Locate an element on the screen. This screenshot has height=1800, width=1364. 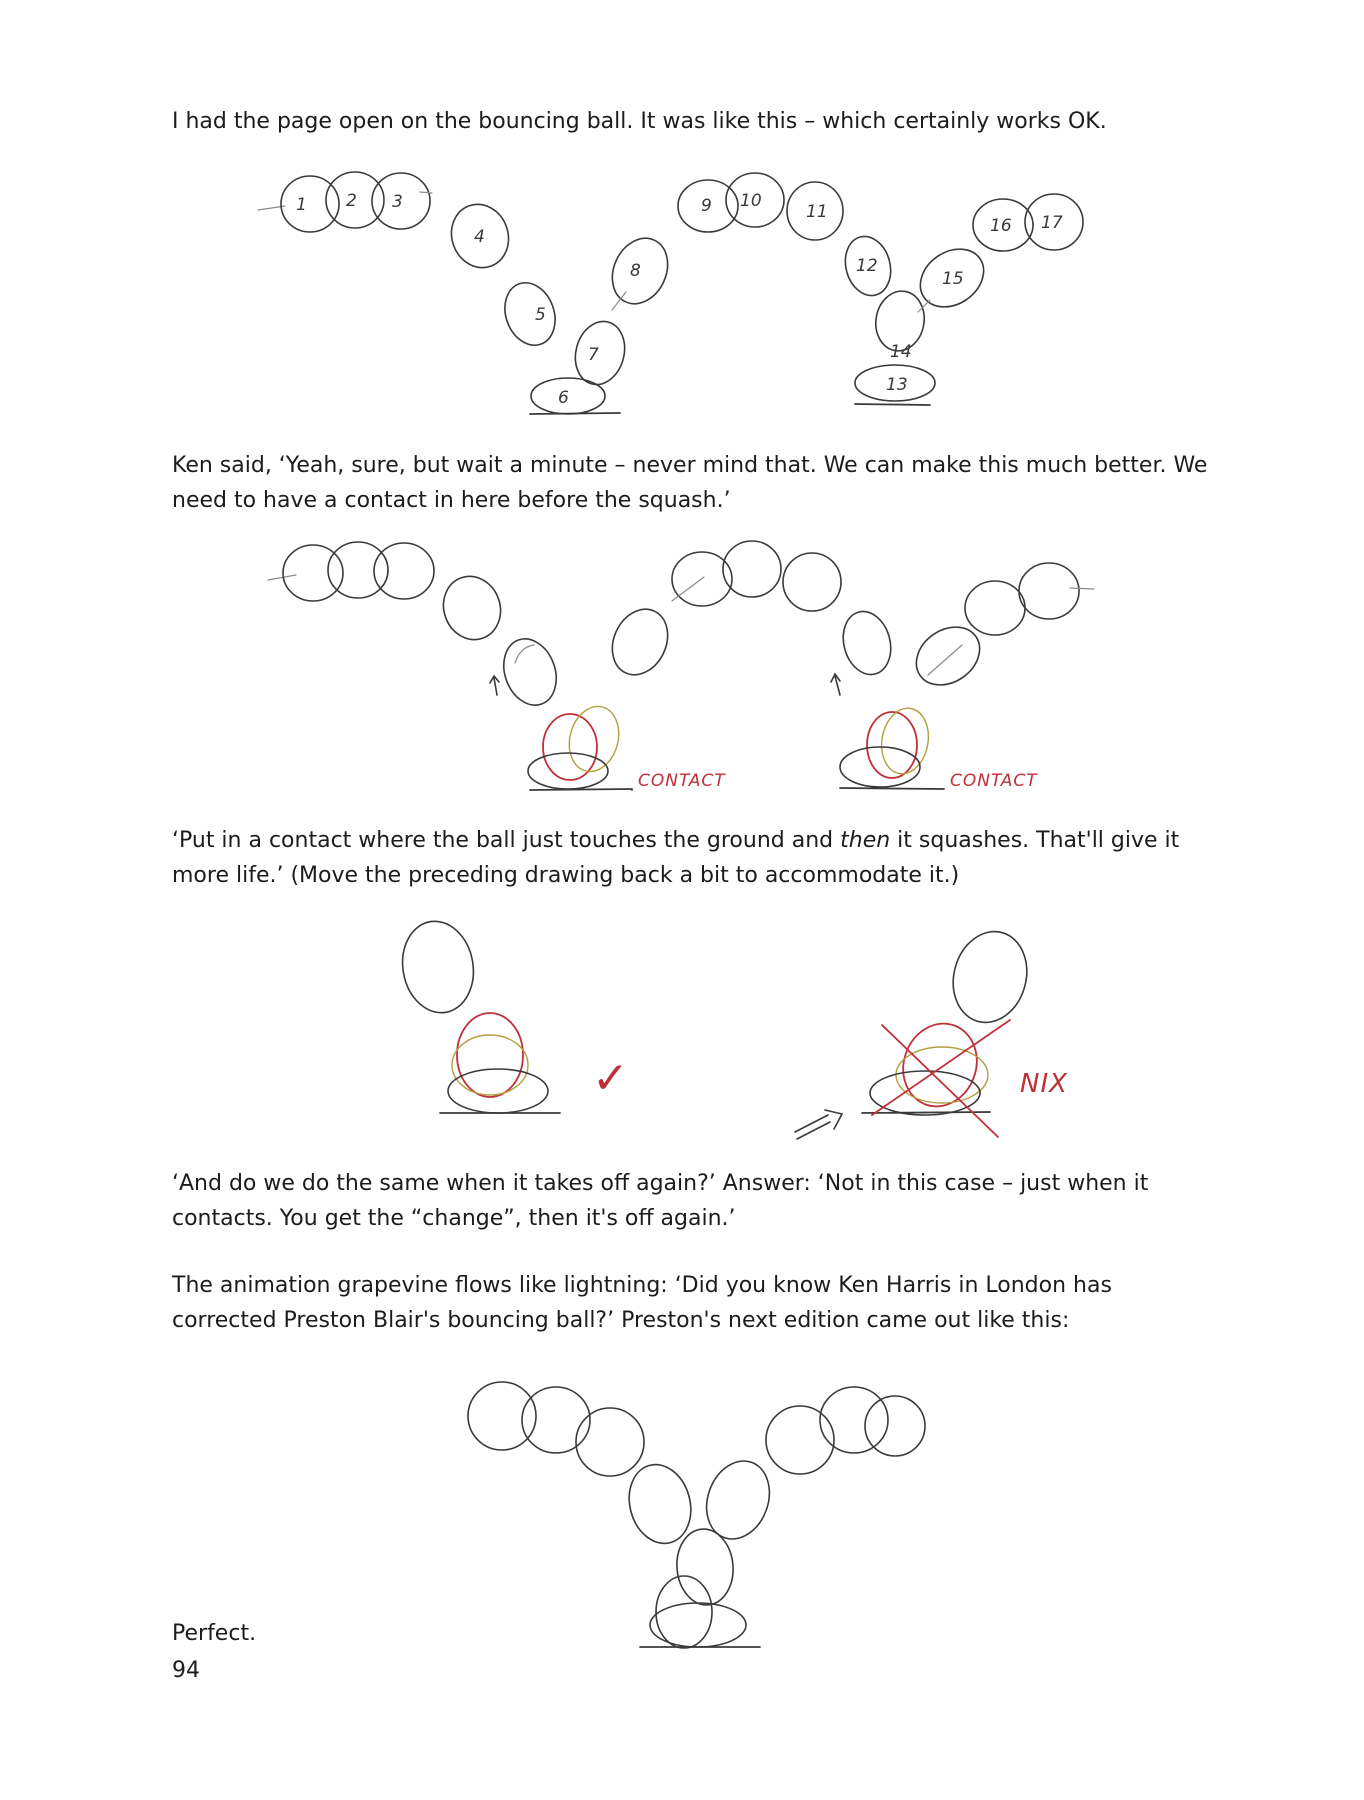
frame-number: 10 is located at coordinates (751, 201).